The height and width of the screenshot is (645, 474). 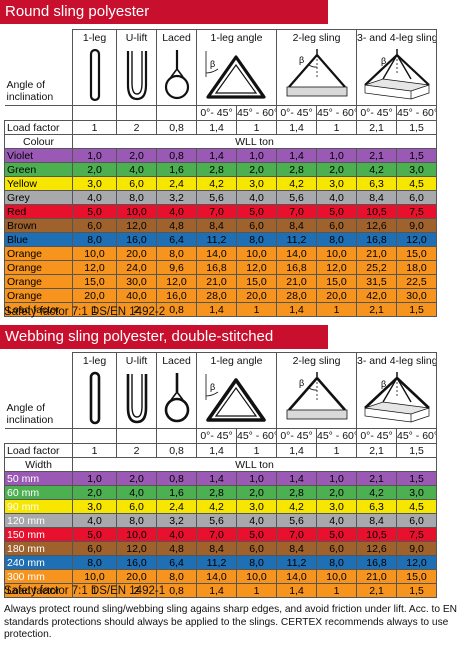 I want to click on inclination-label-line: Angle of, so click(x=26, y=85).